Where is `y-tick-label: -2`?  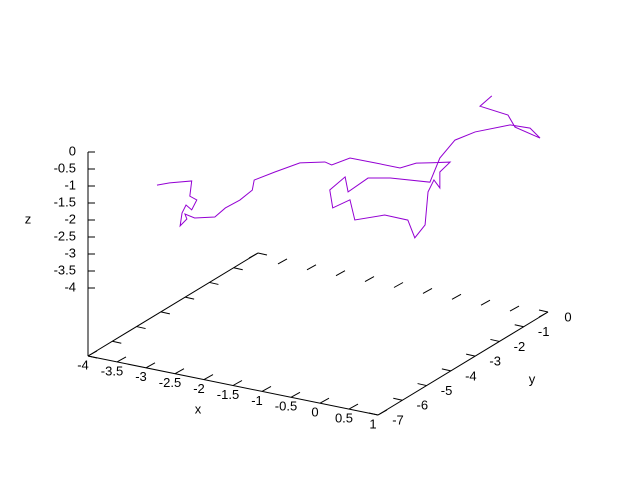 y-tick-label: -2 is located at coordinates (520, 346).